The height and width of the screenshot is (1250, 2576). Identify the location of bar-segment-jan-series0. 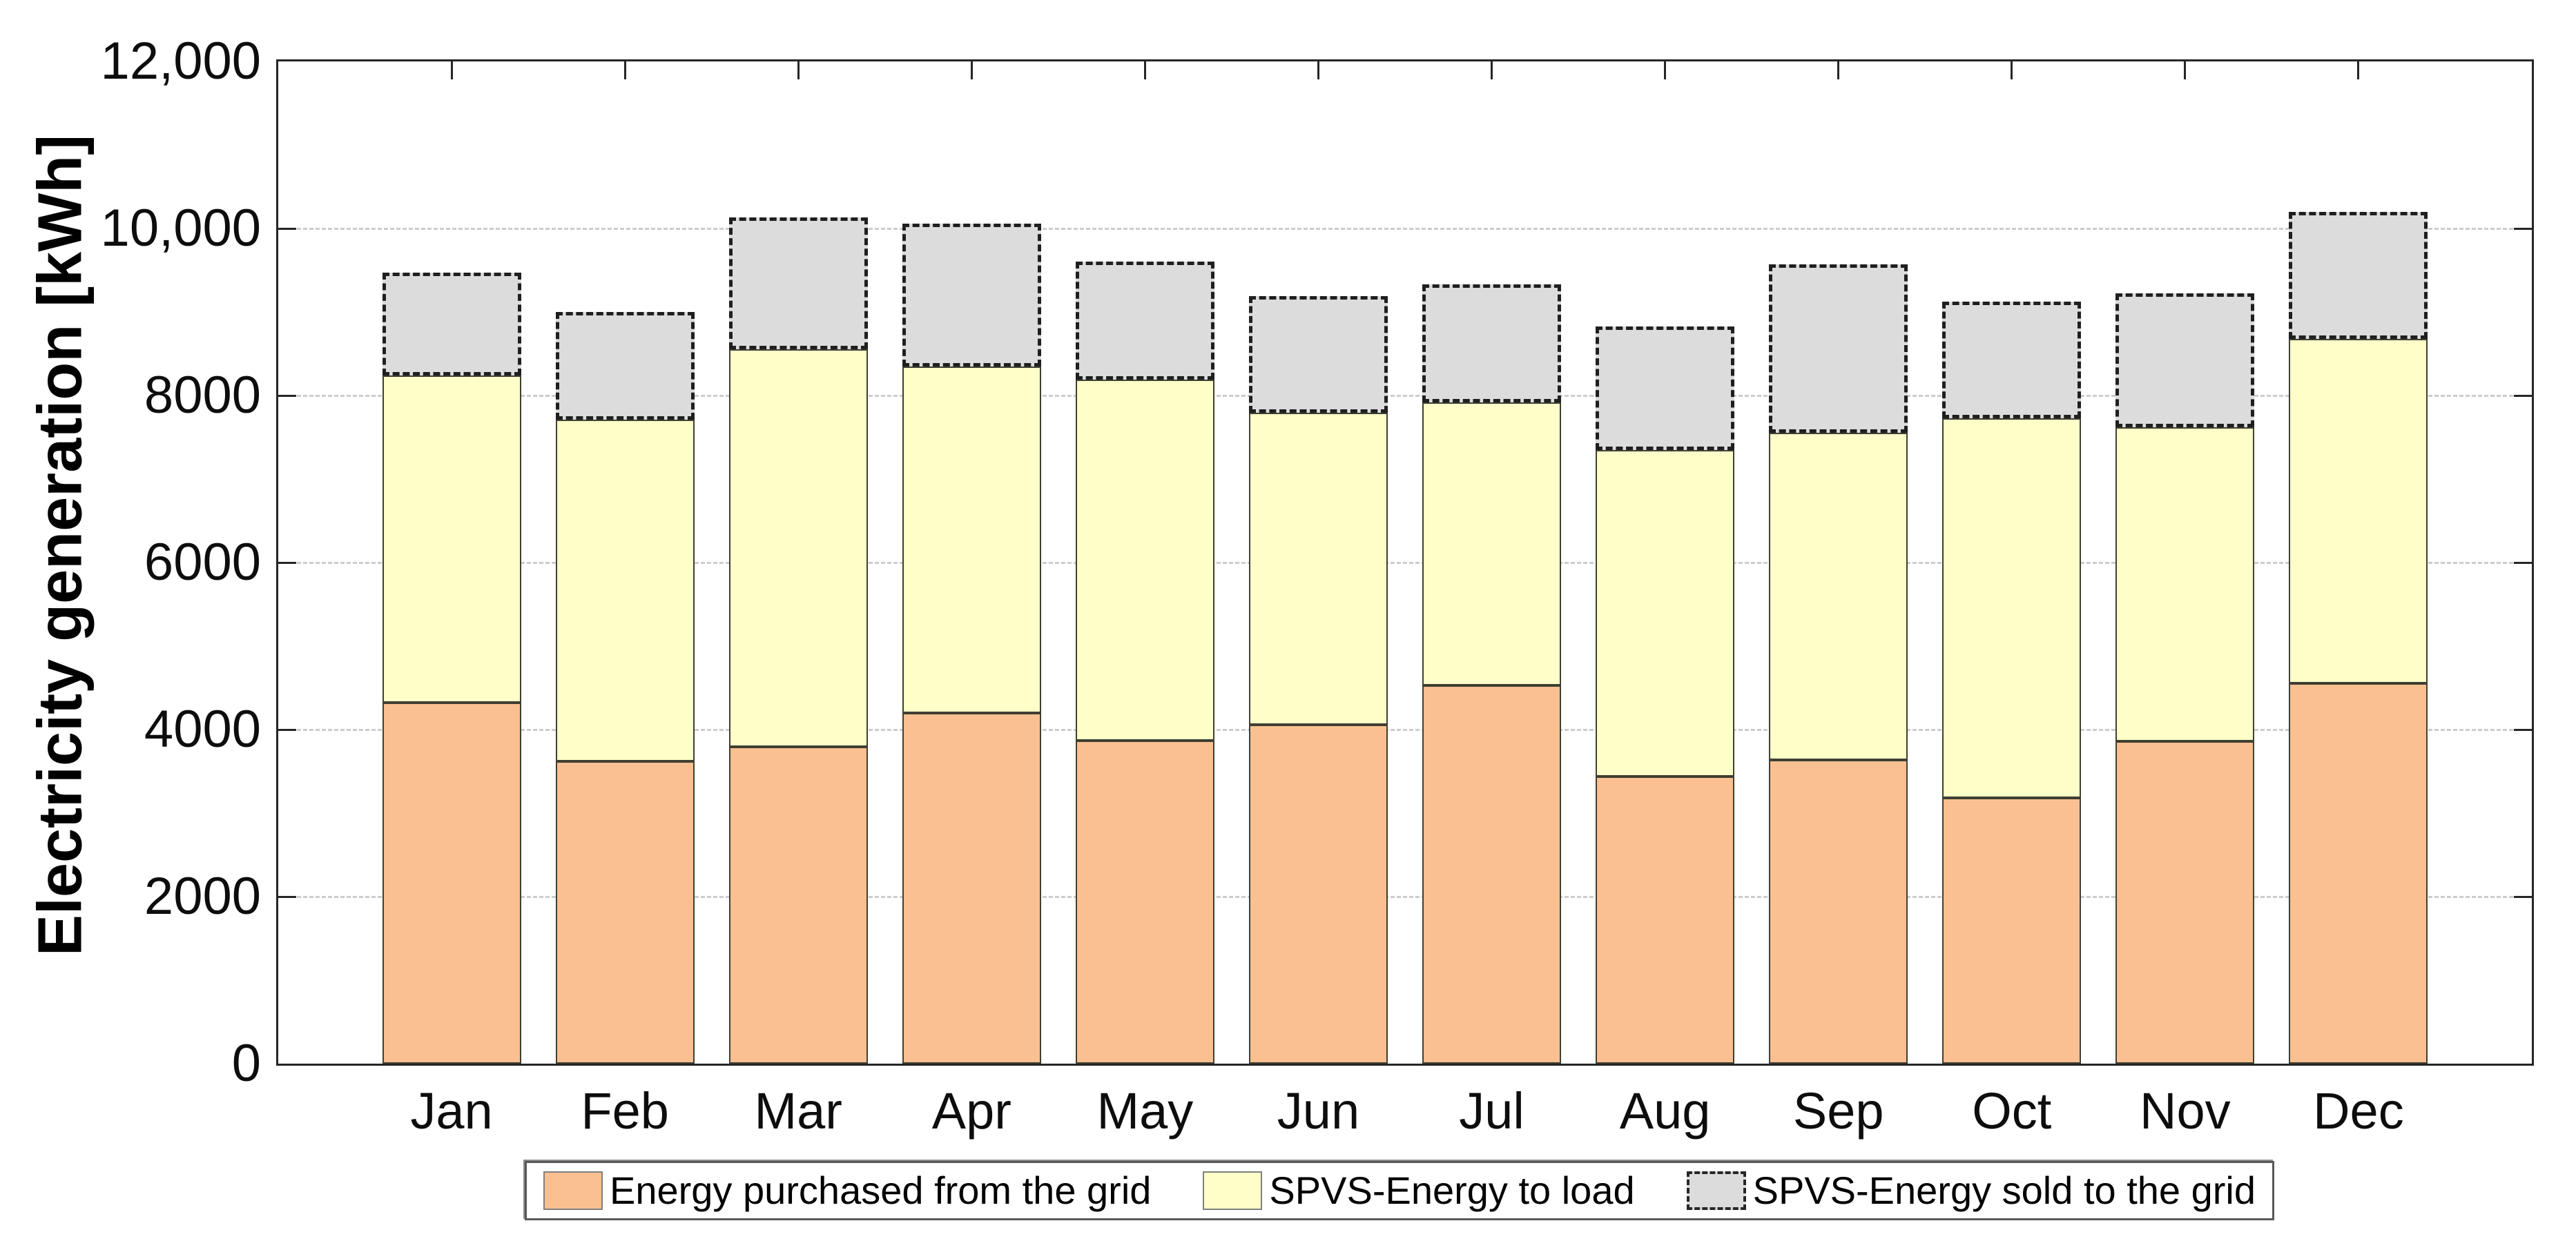
(452, 883).